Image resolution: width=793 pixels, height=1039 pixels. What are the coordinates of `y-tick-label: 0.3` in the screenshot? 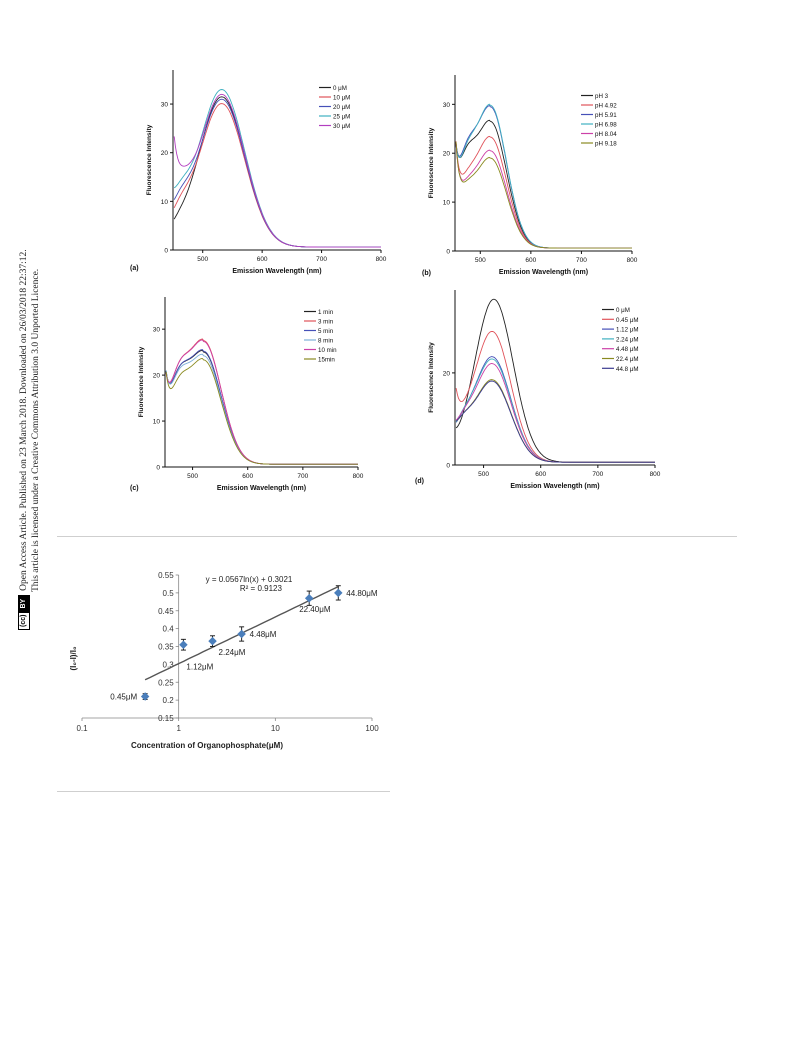 It's located at (169, 664).